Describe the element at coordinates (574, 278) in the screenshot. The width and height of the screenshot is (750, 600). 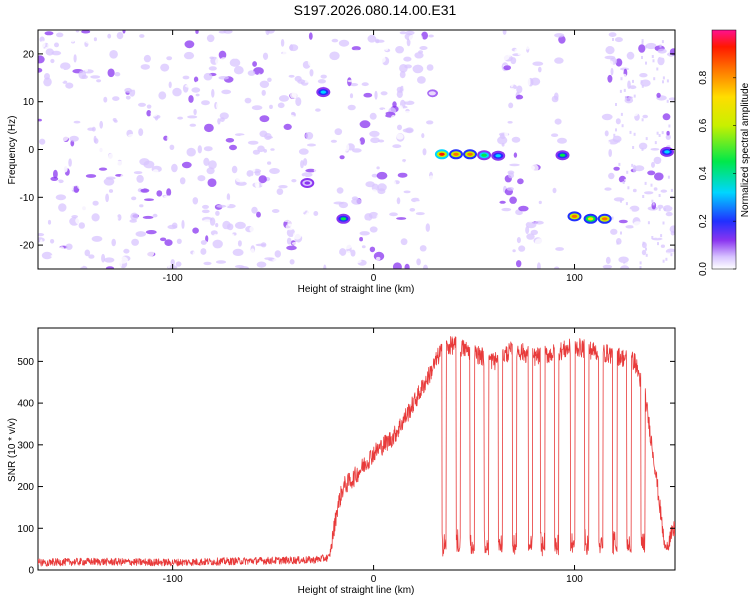
I see `spectrogram-xtick-label-2: 100` at that location.